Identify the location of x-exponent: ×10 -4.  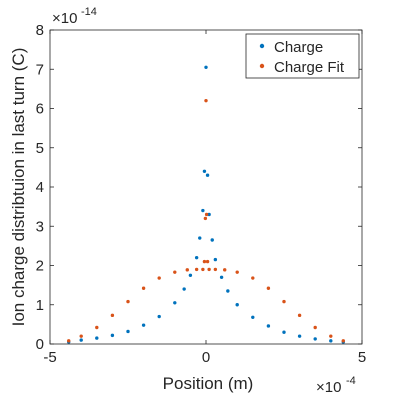
(336, 385).